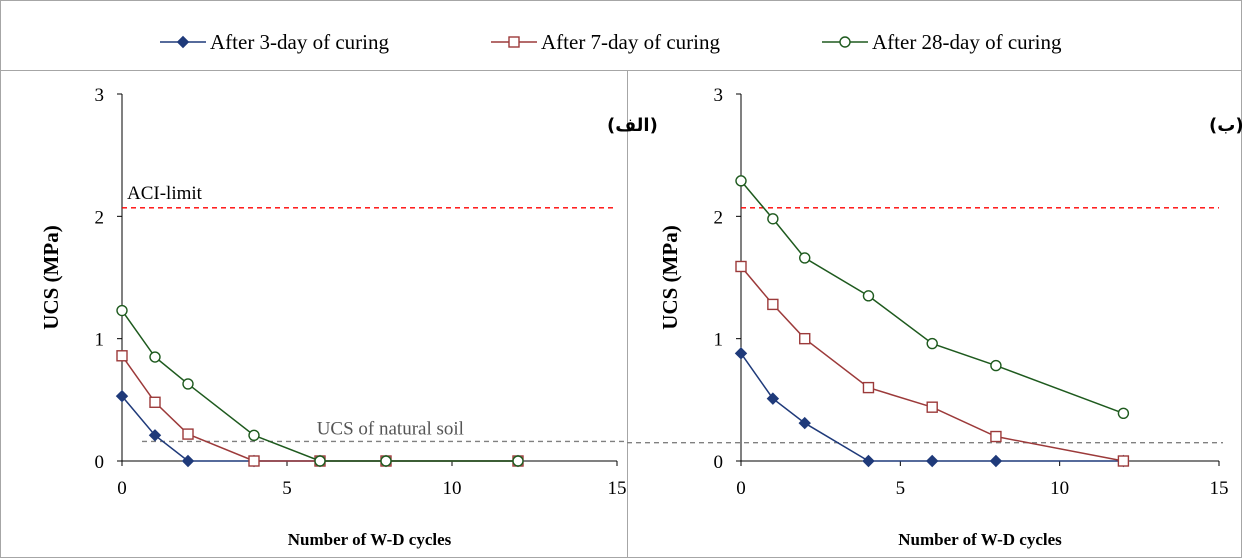 The image size is (1242, 558). Describe the element at coordinates (165, 193) in the screenshot. I see `aci-limit-label: ACI-limit` at that location.